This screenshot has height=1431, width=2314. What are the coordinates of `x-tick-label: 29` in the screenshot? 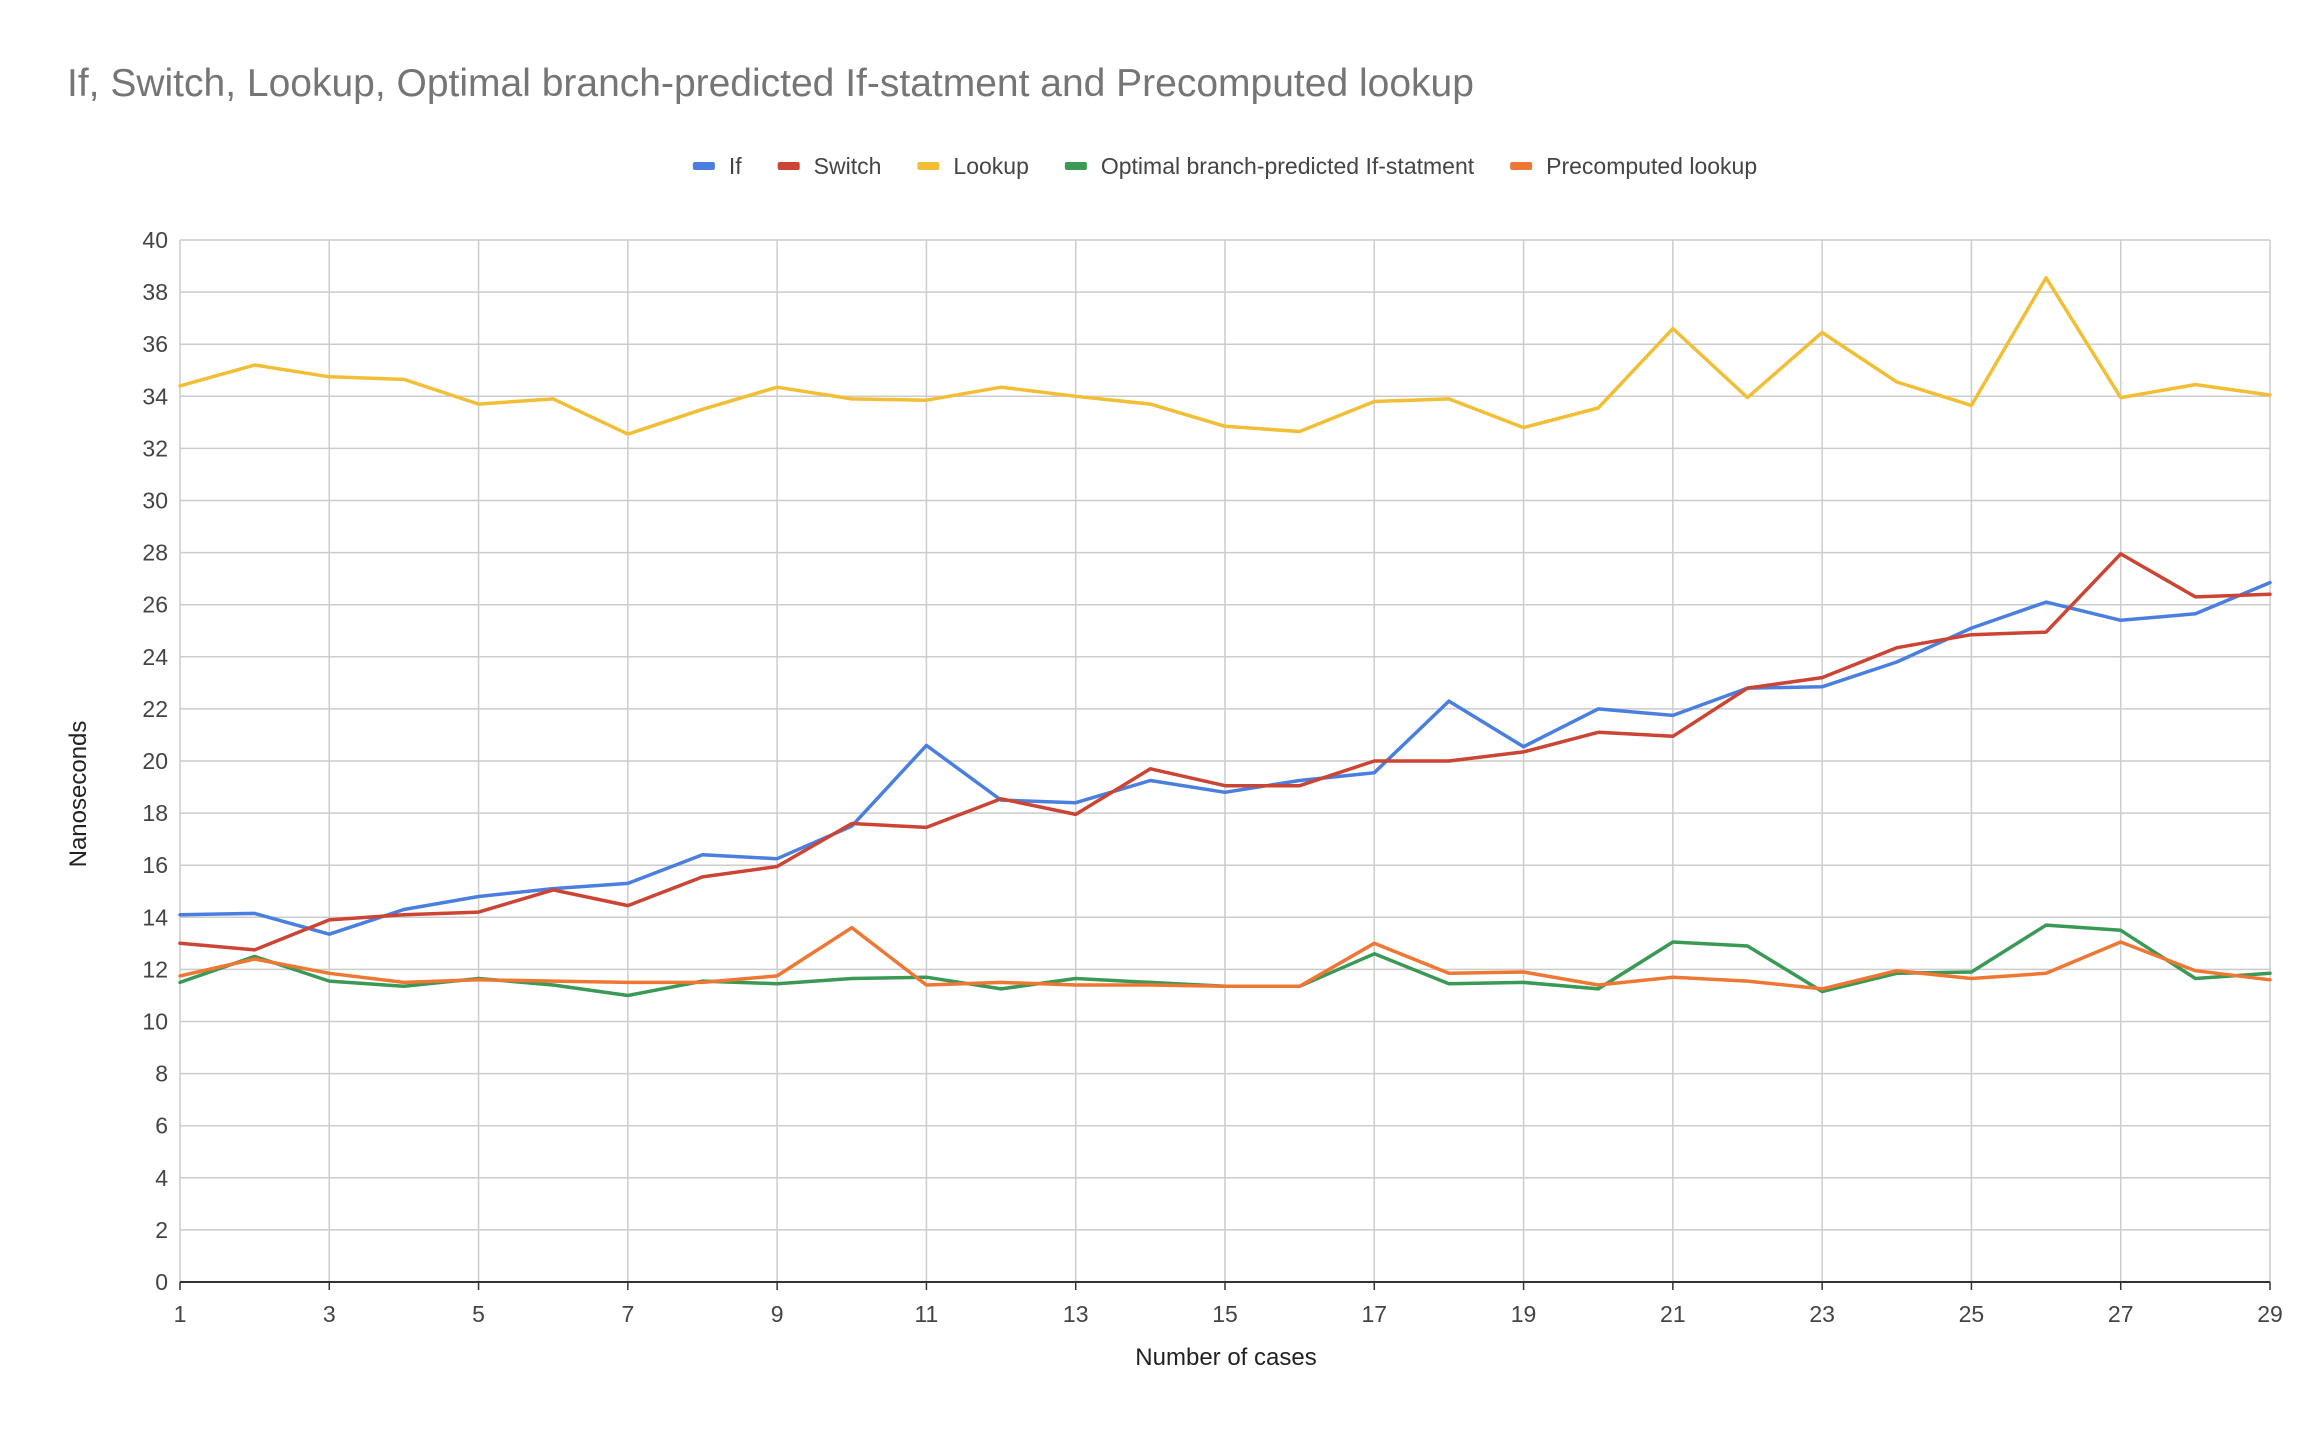 It's located at (2270, 1314).